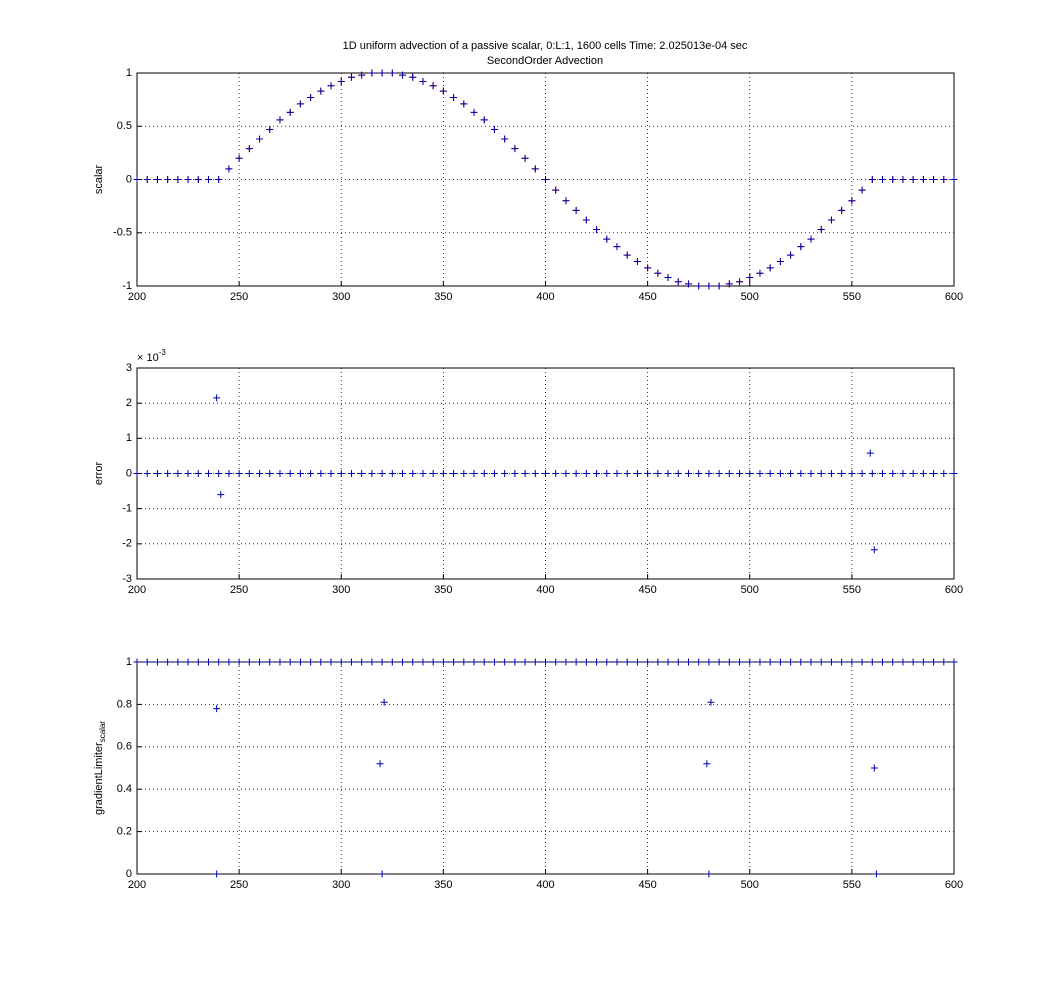 This screenshot has height=982, width=1054. I want to click on y-axis-label-text: scalar, so click(99, 179).